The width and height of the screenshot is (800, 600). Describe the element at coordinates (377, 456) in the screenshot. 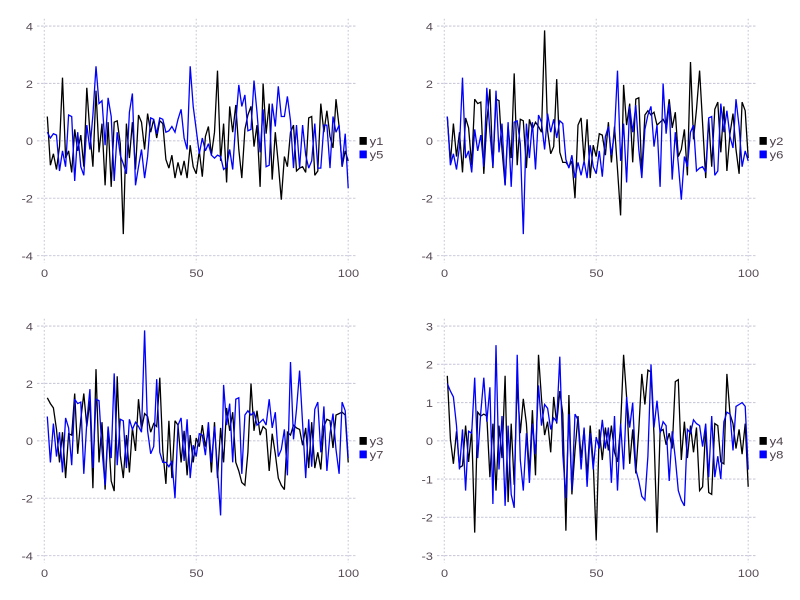

I see `svg-text: y7` at that location.